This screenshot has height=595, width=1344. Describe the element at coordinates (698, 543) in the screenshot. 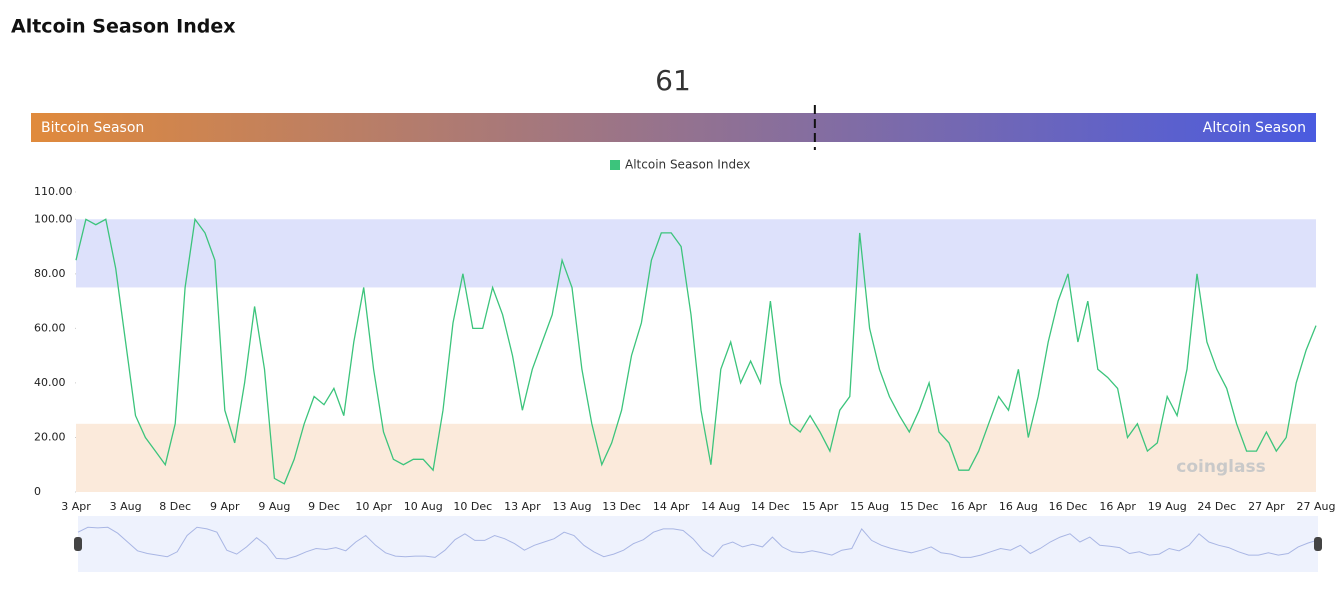

I see `navigator-line` at that location.